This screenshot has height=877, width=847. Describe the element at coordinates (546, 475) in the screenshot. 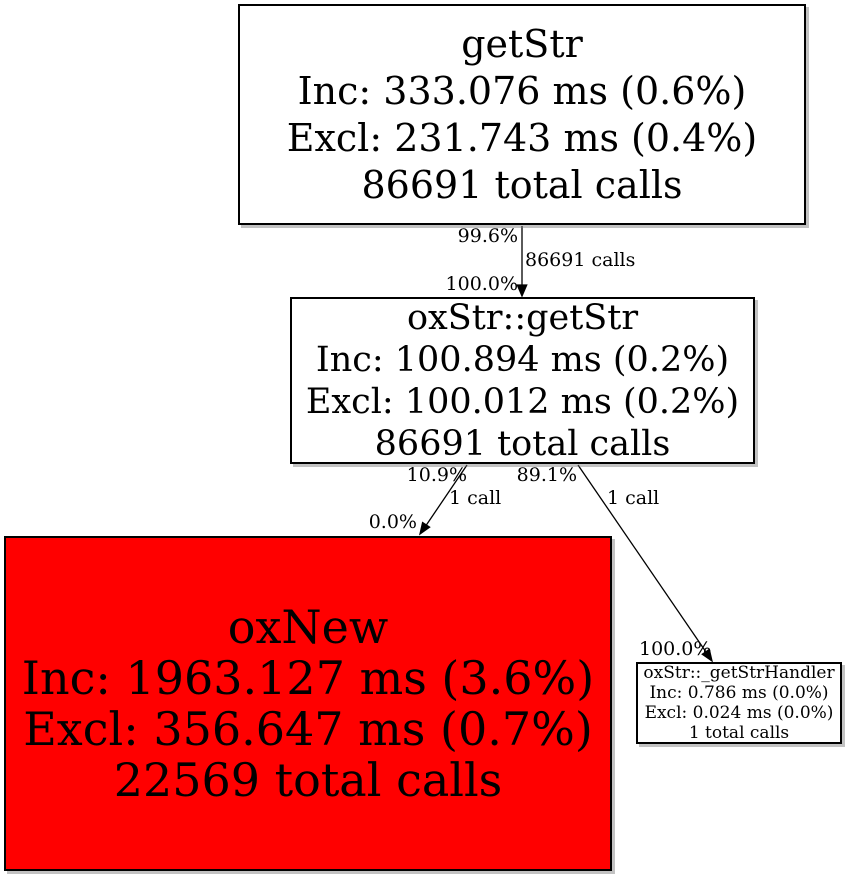

I see `edge-source-percent: 89.1%` at that location.